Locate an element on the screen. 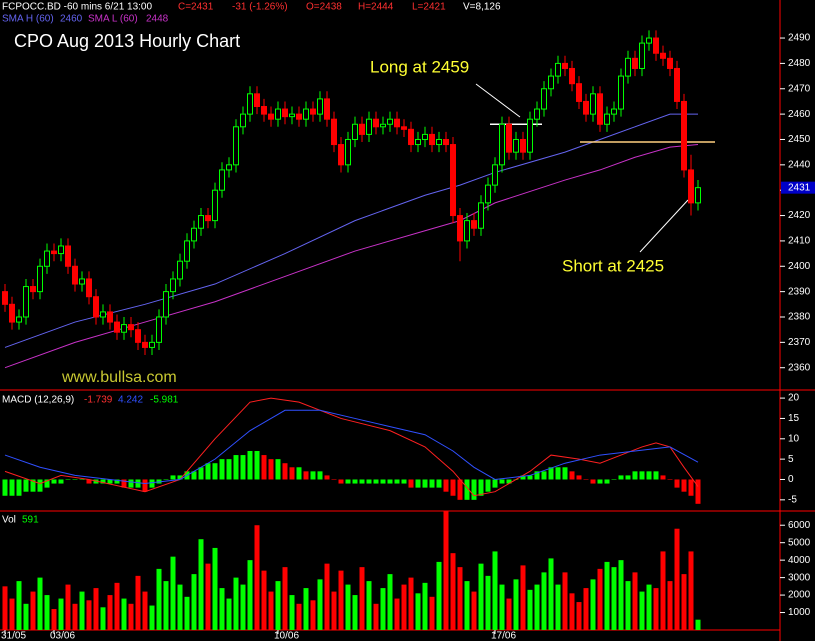 This screenshot has width=815, height=641. watermark: www.bullsa.com is located at coordinates (119, 377).